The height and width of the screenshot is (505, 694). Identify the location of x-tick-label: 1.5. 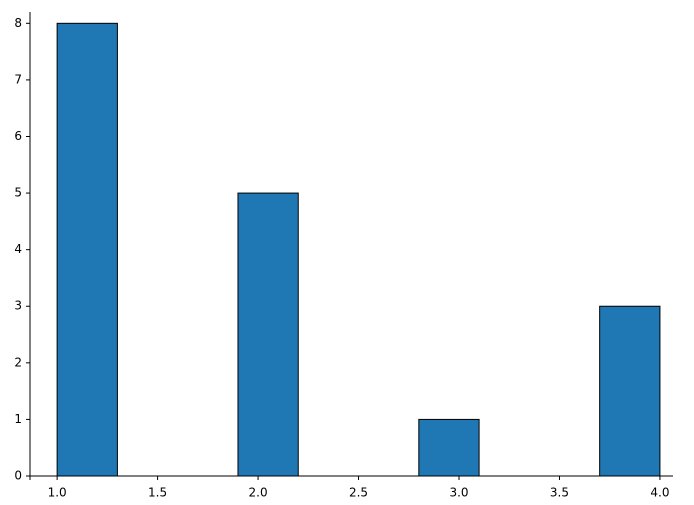
(157, 493).